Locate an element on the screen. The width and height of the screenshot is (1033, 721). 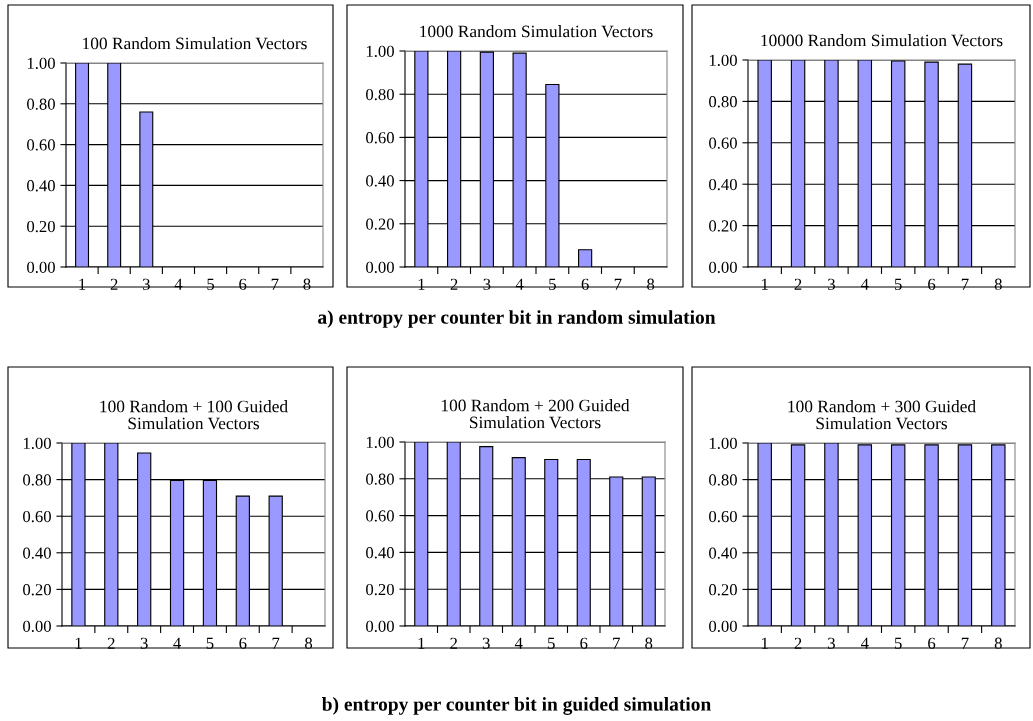
text: b) entropy per counter bit in guided simulation is located at coordinates (516, 706).